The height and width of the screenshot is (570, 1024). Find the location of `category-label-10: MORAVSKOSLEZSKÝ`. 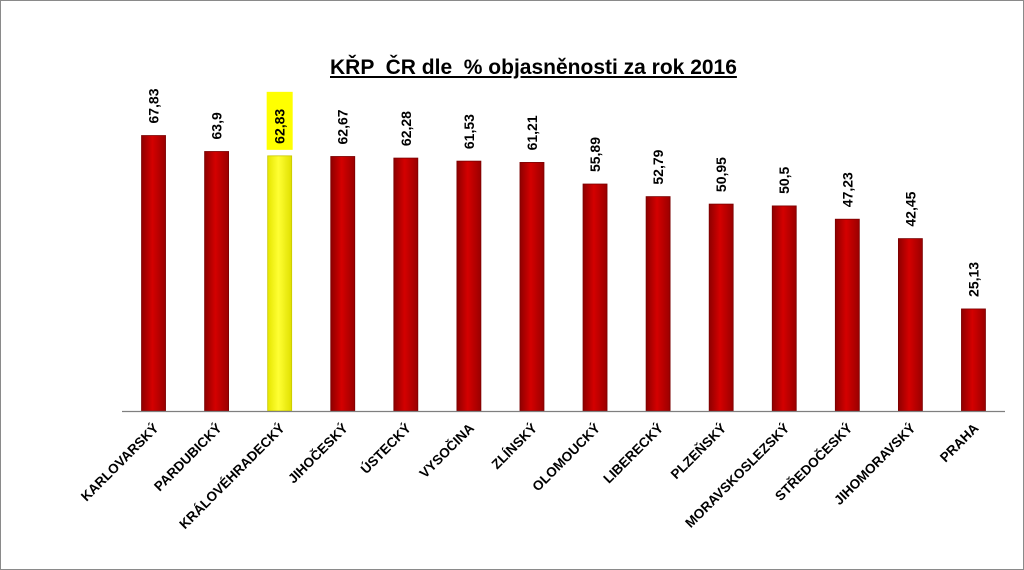

category-label-10: MORAVSKOSLEZSKÝ is located at coordinates (737, 476).